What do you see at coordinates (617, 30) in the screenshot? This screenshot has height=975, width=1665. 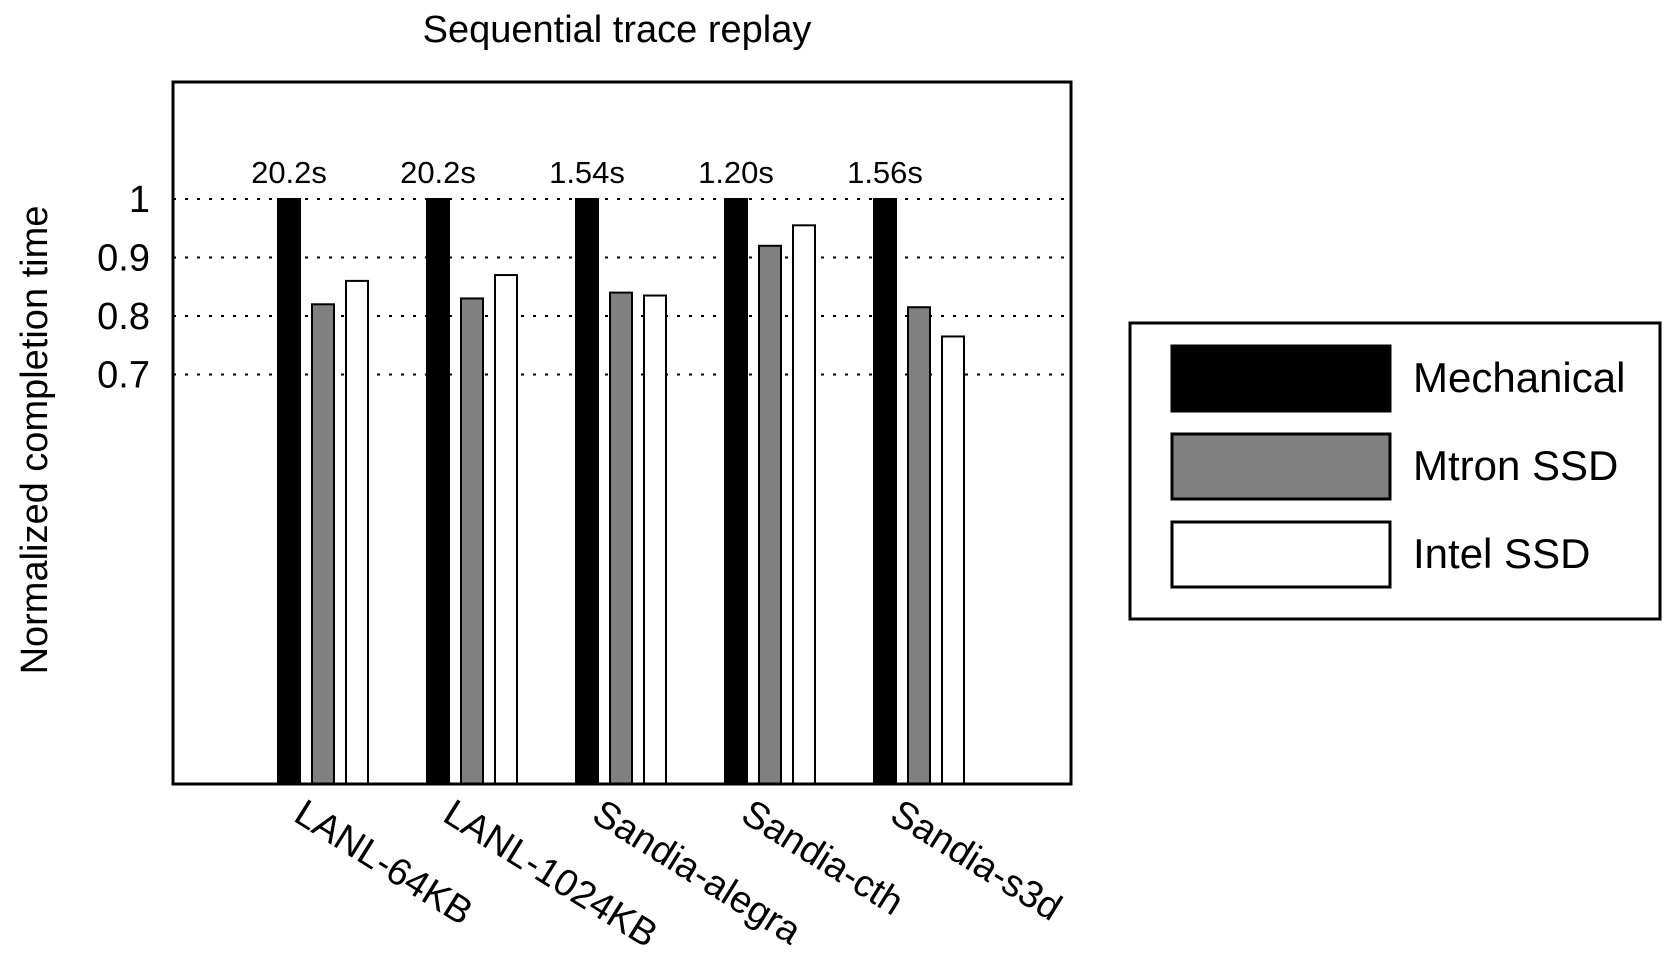 I see `chart-title: Sequential trace replay` at bounding box center [617, 30].